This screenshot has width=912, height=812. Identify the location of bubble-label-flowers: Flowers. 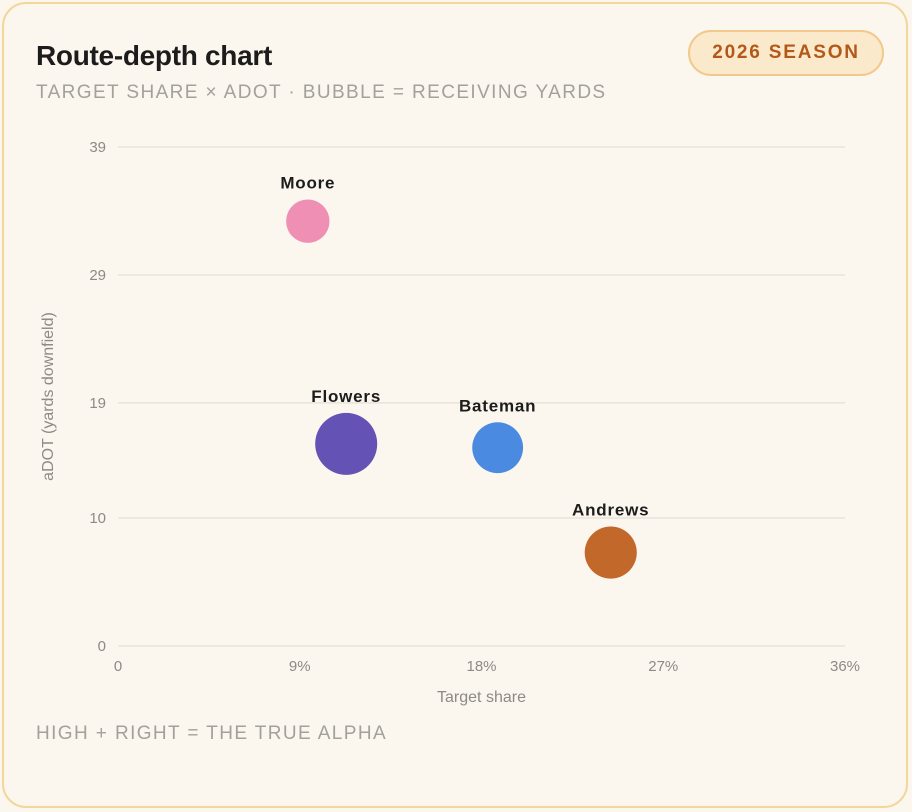
(346, 396).